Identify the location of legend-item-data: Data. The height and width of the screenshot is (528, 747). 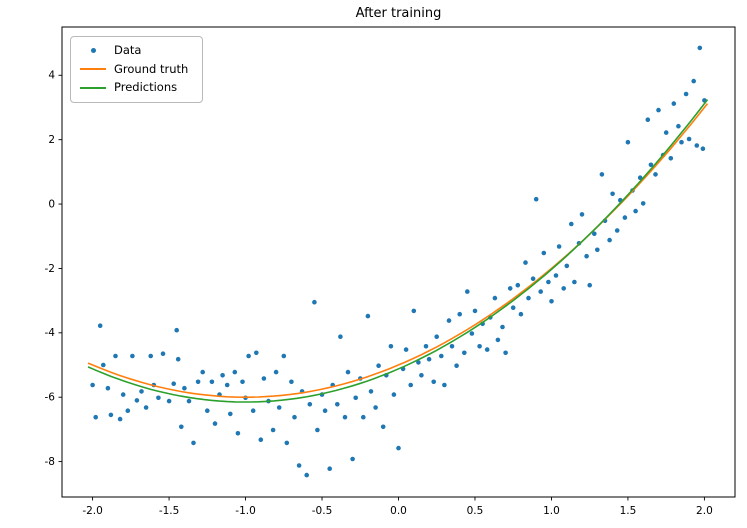
(134, 50).